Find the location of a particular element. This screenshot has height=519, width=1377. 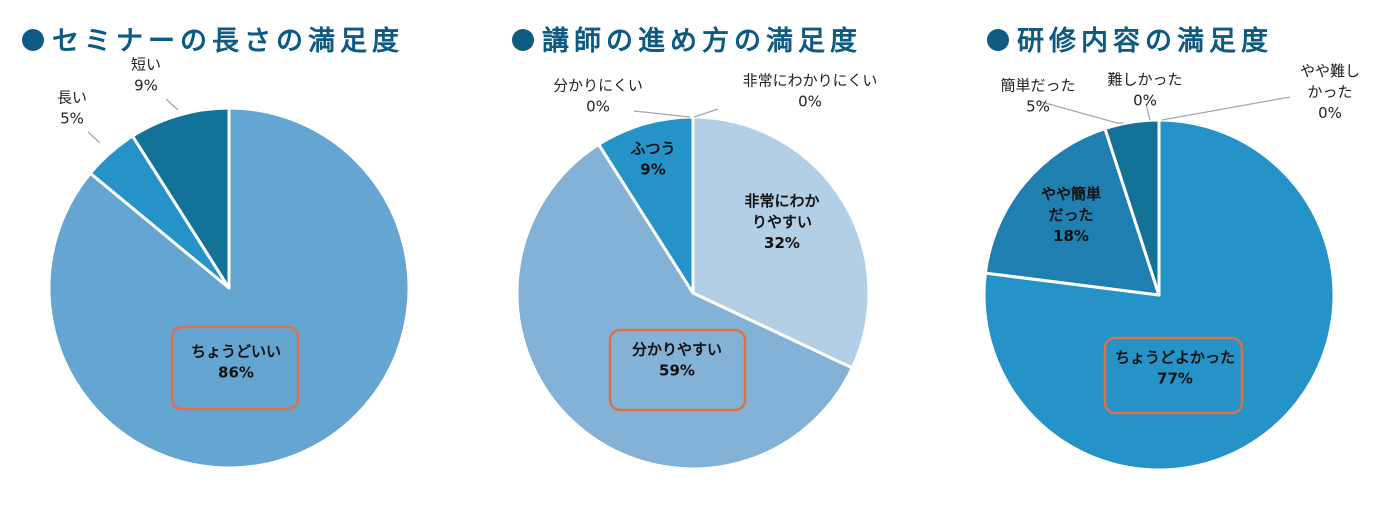

data-label: 簡単だった is located at coordinates (1037, 86).